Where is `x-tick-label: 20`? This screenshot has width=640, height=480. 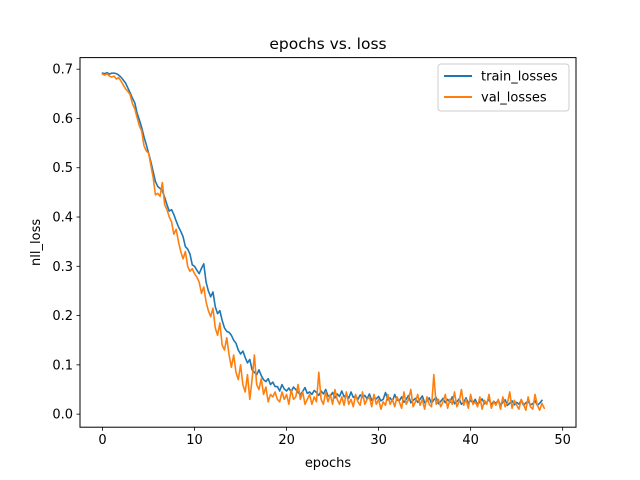 x-tick-label: 20 is located at coordinates (286, 440).